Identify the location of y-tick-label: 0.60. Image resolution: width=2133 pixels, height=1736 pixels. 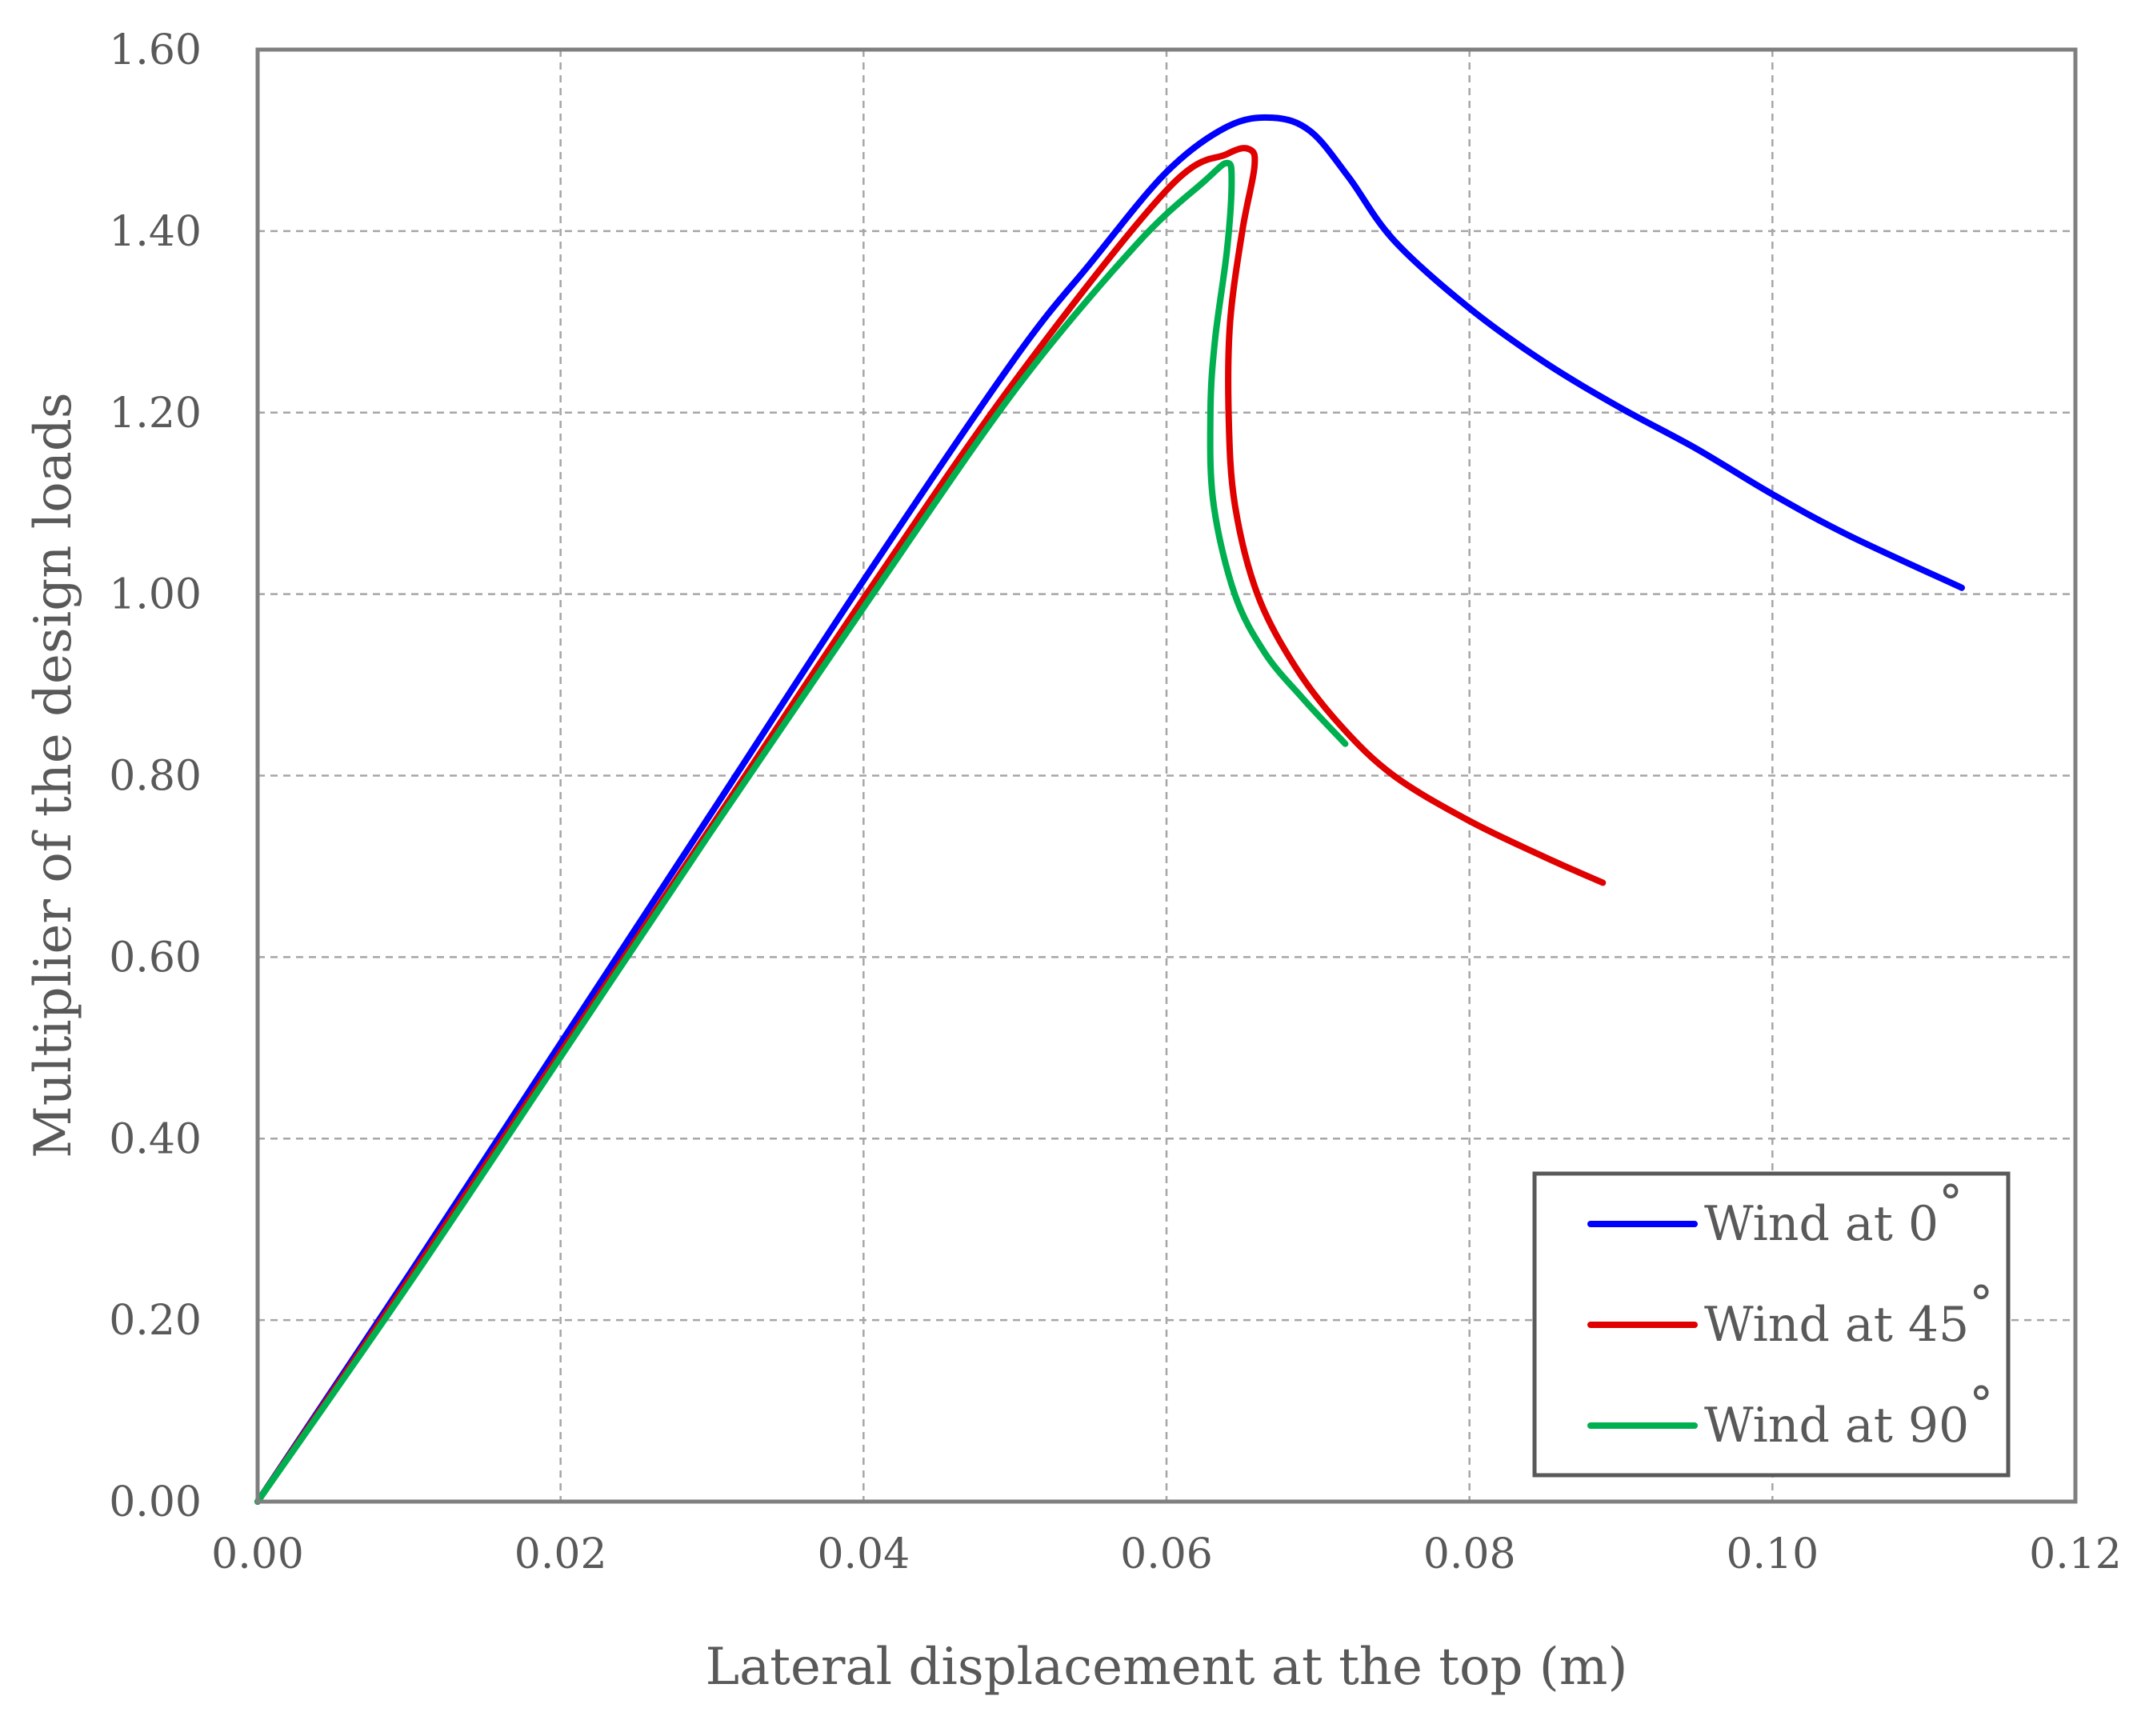
(156, 958).